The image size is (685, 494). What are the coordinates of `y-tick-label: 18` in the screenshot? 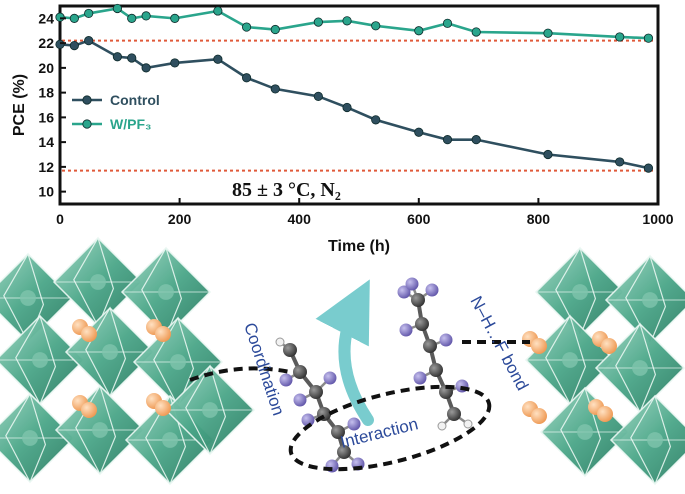 It's located at (46, 93).